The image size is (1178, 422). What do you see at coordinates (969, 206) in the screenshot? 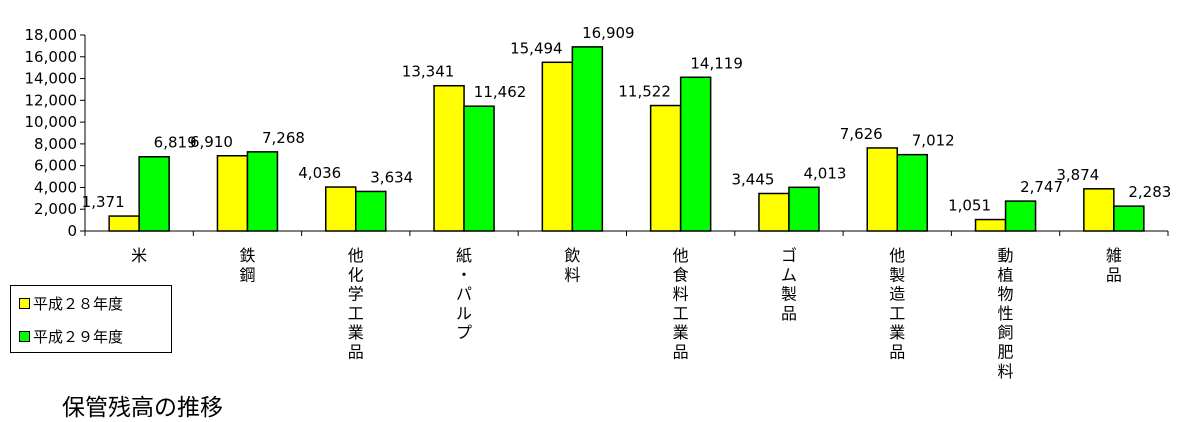
I see `data-label-series-1: 1,051` at bounding box center [969, 206].